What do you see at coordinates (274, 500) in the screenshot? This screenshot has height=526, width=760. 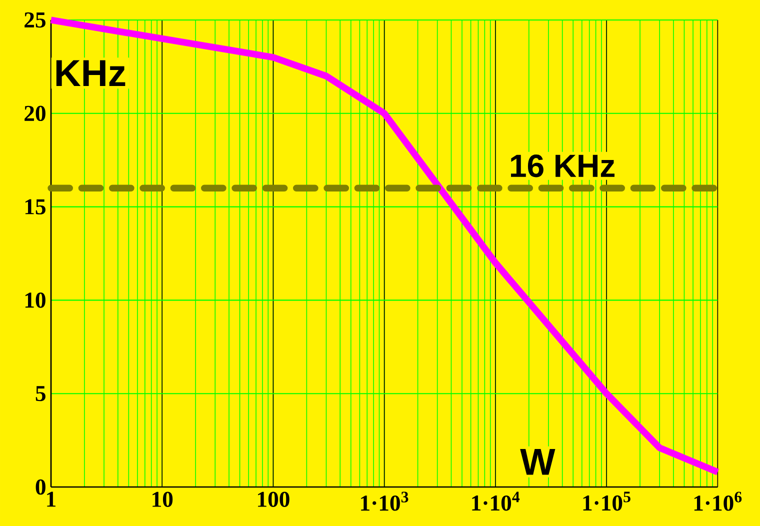 I see `x-tick-label: 100` at bounding box center [274, 500].